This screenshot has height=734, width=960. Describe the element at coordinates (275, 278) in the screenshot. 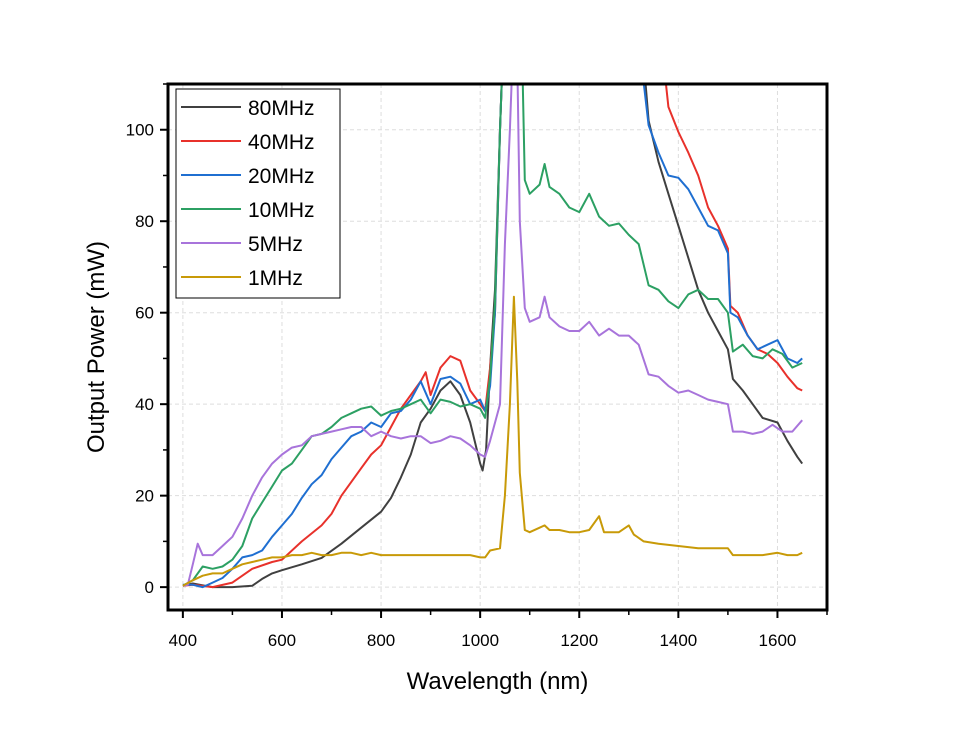

I see `legend-label: 1MHz` at that location.